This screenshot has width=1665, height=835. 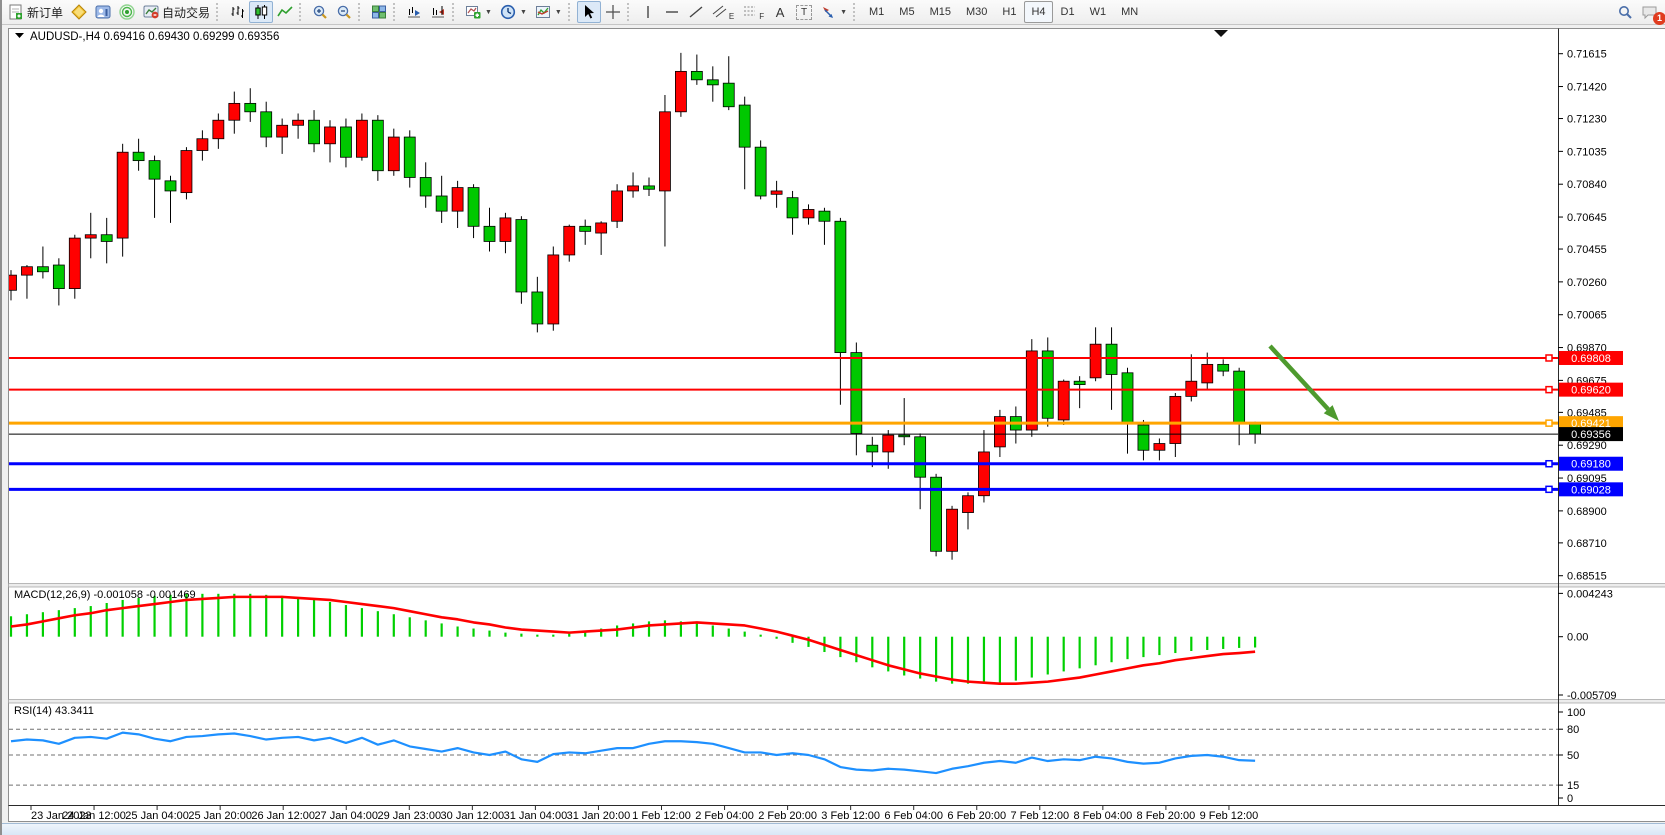 What do you see at coordinates (105, 595) in the screenshot?
I see `macd-label: MACD(12,26,9) -0.001058 -0.001469` at bounding box center [105, 595].